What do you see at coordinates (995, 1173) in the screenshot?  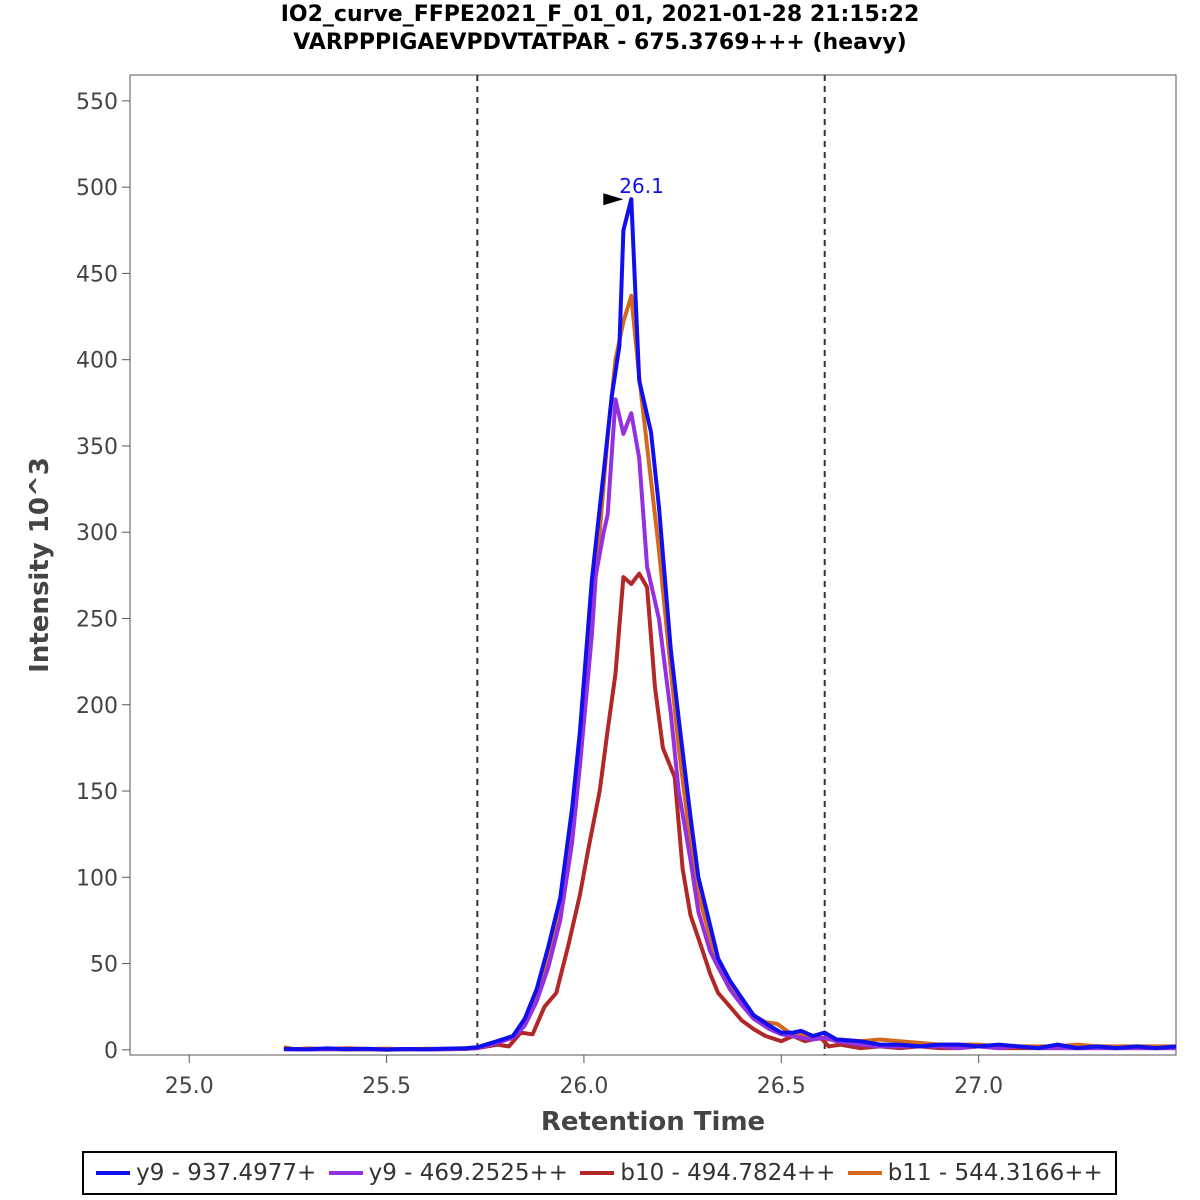 I see `legend-label: b11 - 544.3166++` at bounding box center [995, 1173].